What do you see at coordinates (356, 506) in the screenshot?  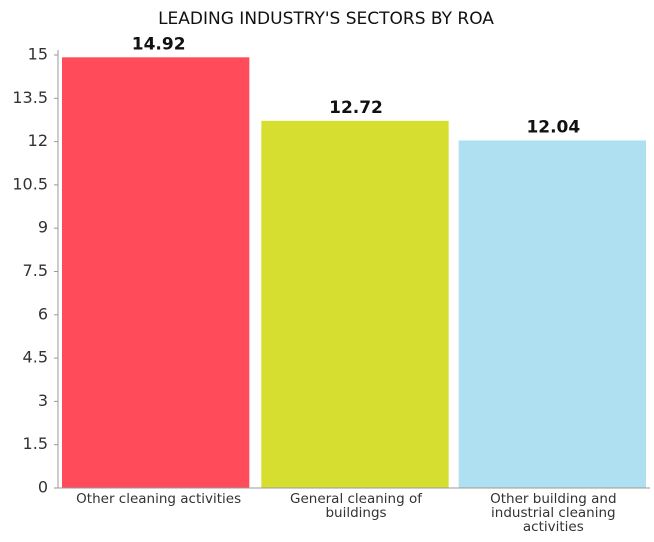 I see `x-tick-label: General cleaning of buildings` at bounding box center [356, 506].